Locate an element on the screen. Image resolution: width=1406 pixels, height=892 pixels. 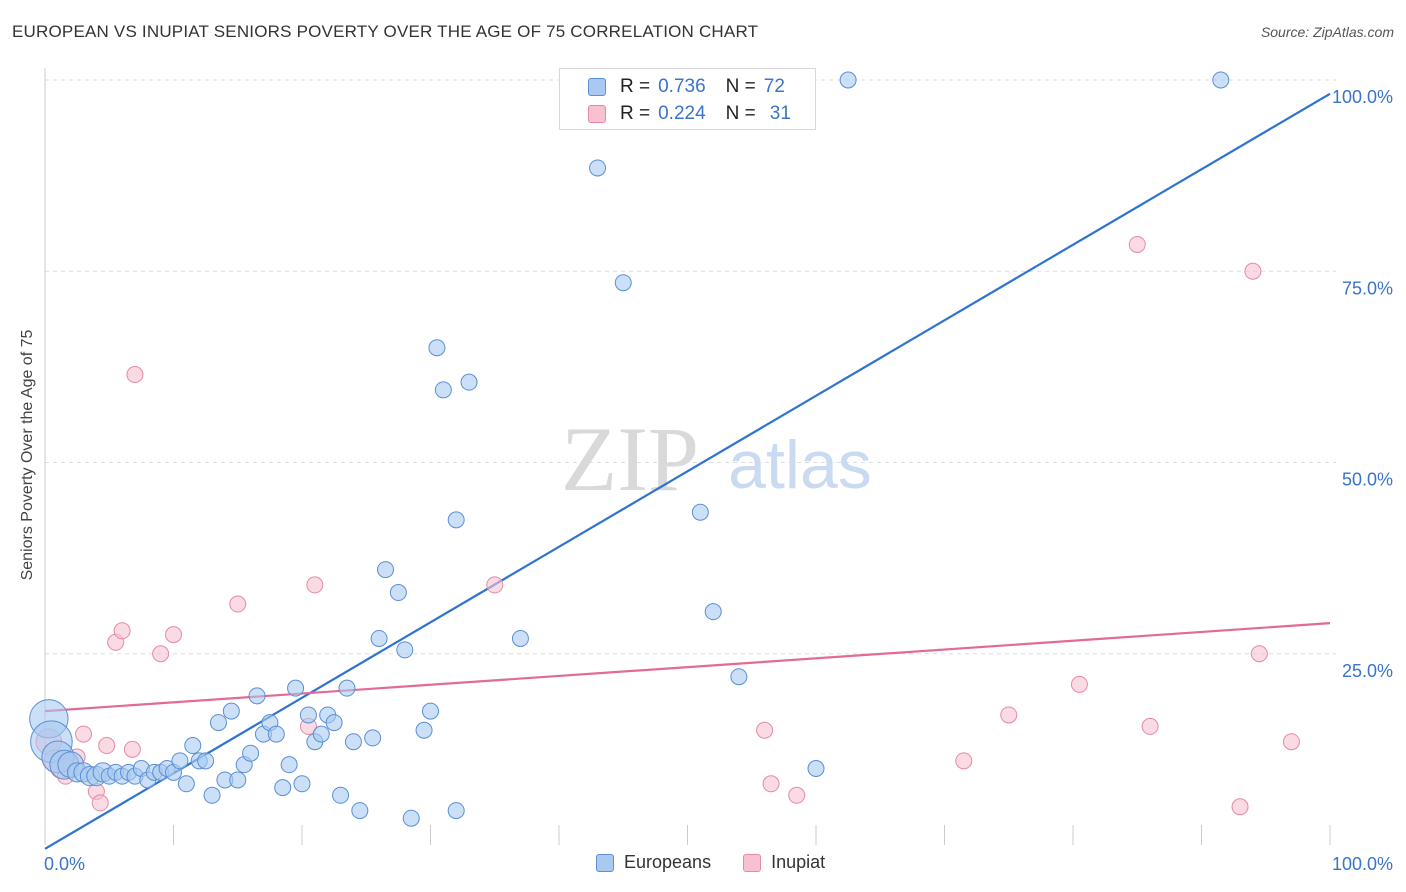
y-axis-label: Seniors Poverty Over the Age of 75 is located at coordinates (27, 455).